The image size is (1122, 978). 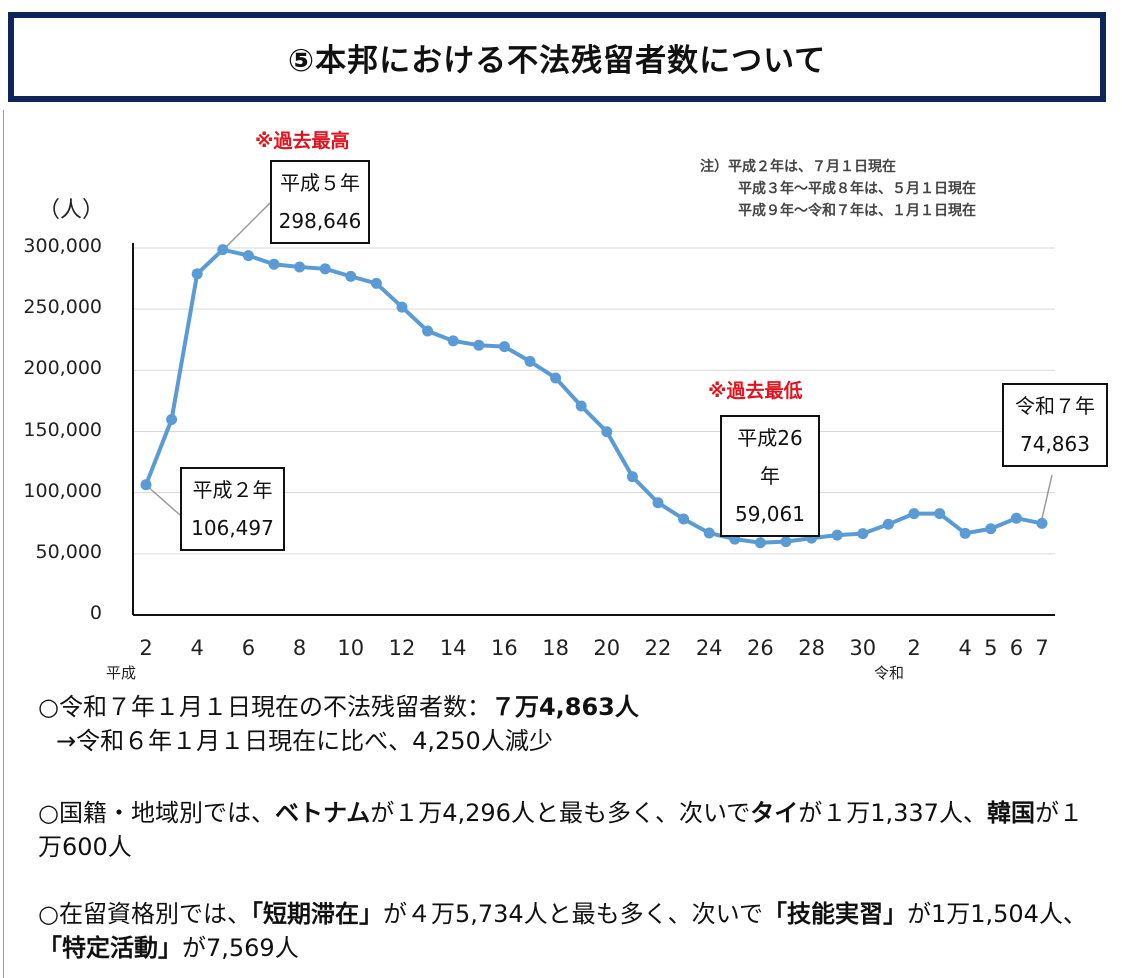 What do you see at coordinates (560, 830) in the screenshot?
I see `text: が１万600人` at bounding box center [560, 830].